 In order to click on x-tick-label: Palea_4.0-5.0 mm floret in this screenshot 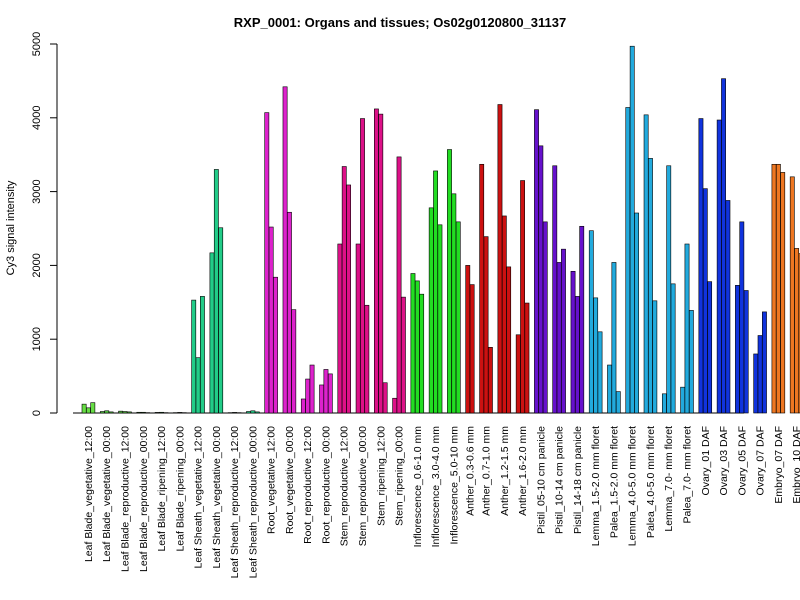, I will do `click(651, 482)`.